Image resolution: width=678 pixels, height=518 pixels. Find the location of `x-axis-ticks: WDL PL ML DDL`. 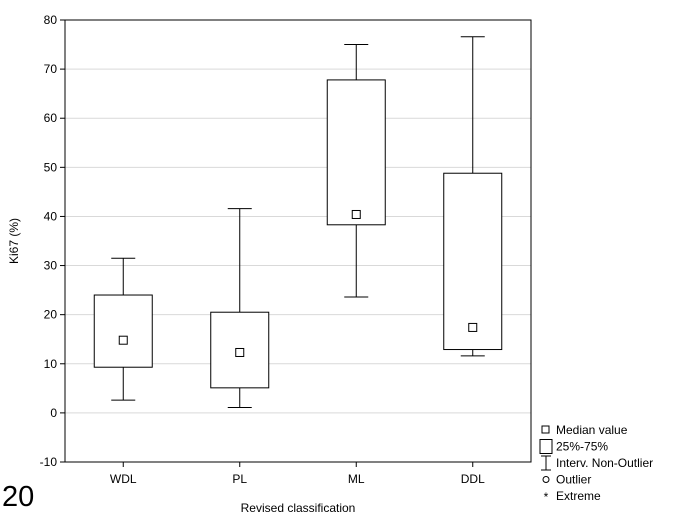

x-axis-ticks: WDL PL ML DDL is located at coordinates (297, 474).